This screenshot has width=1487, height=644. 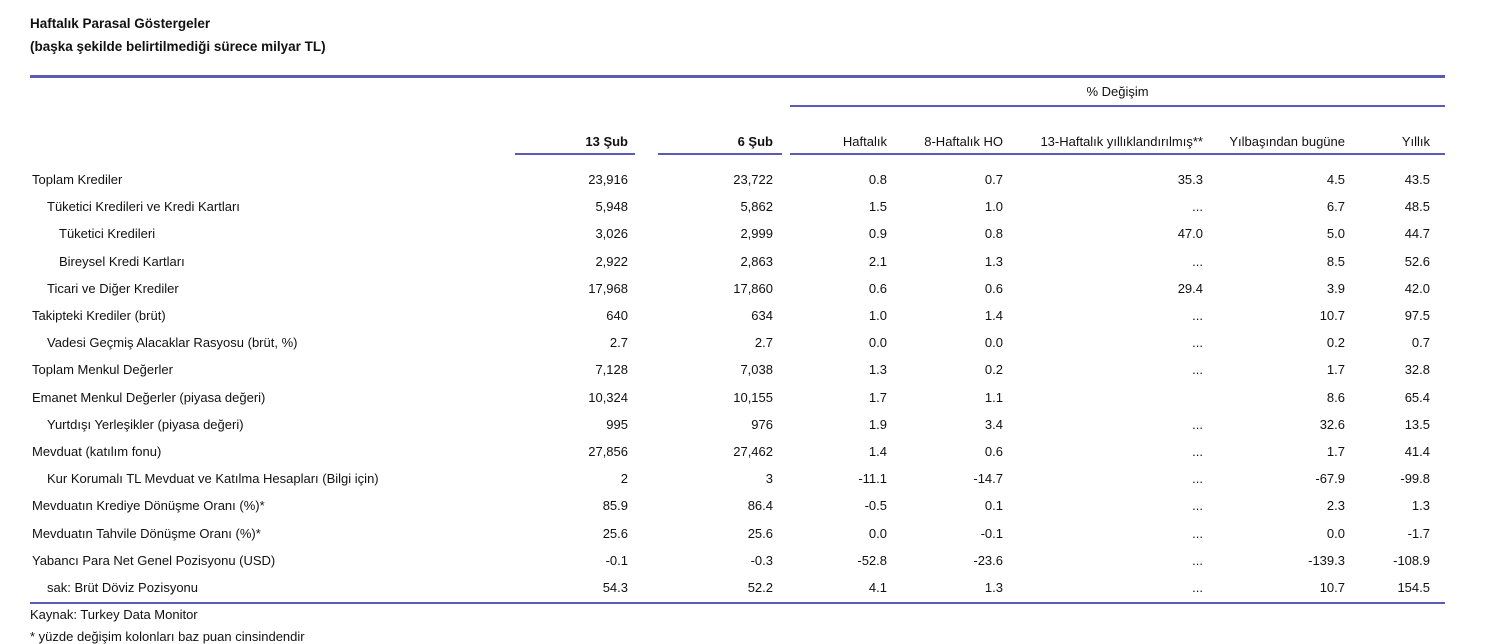 What do you see at coordinates (760, 506) in the screenshot?
I see `cell-6-sub: 86.4` at bounding box center [760, 506].